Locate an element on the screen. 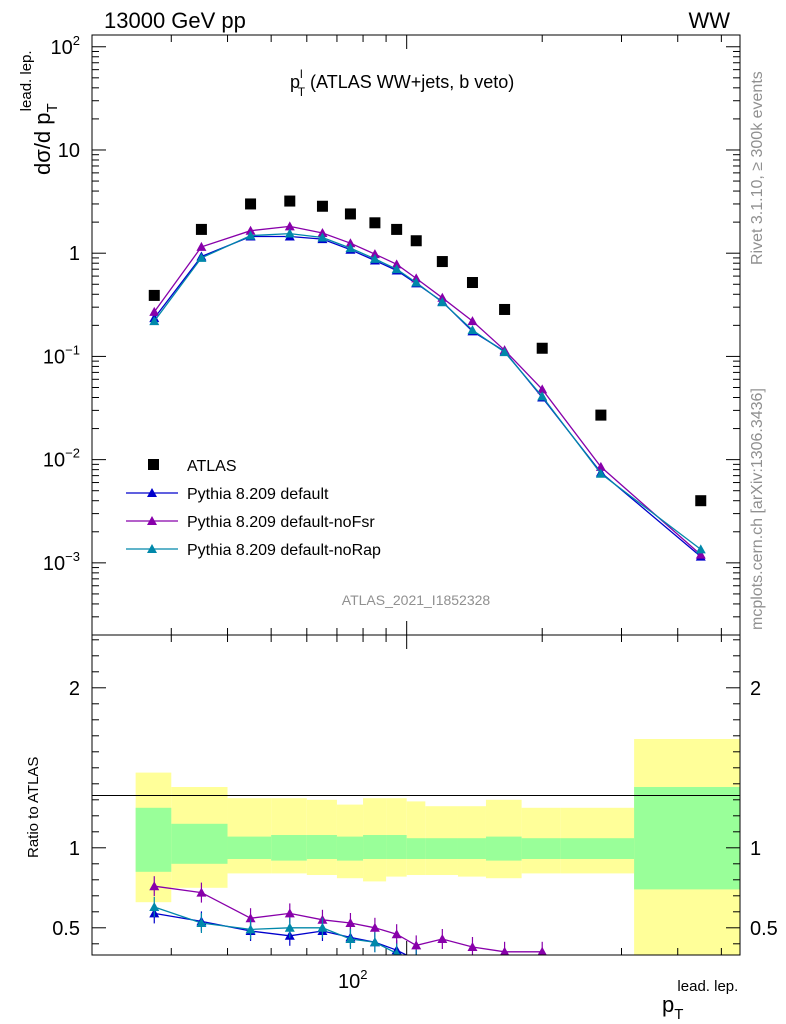  legend-label-default: Pythia 8.209 default is located at coordinates (258, 494).